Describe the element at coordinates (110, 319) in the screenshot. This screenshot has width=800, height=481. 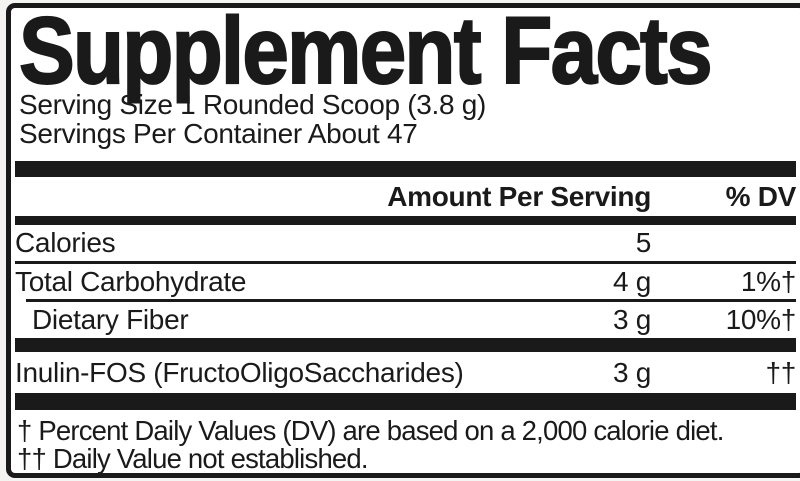
I see `nutrient-name: Dietary Fiber` at that location.